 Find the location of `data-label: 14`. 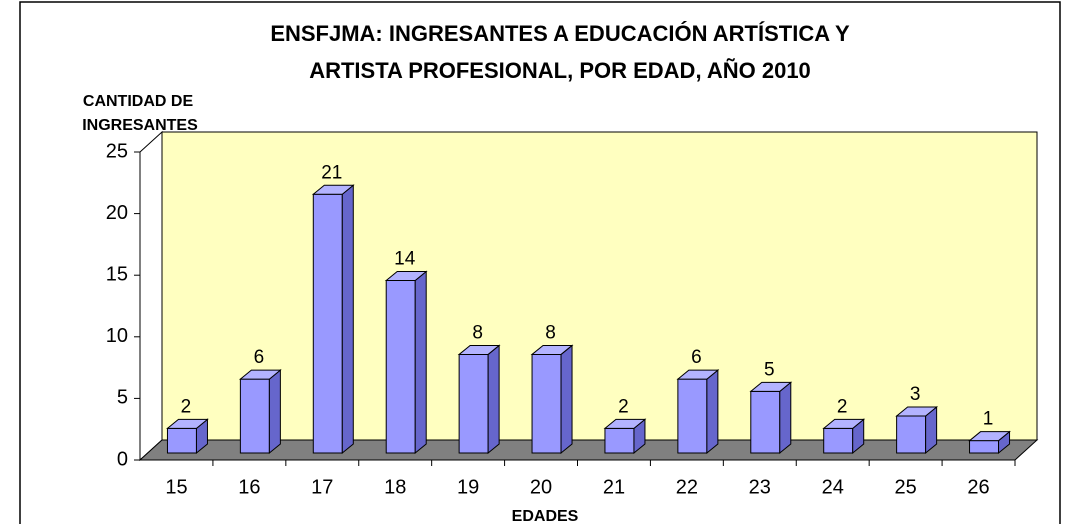

data-label: 14 is located at coordinates (405, 259).